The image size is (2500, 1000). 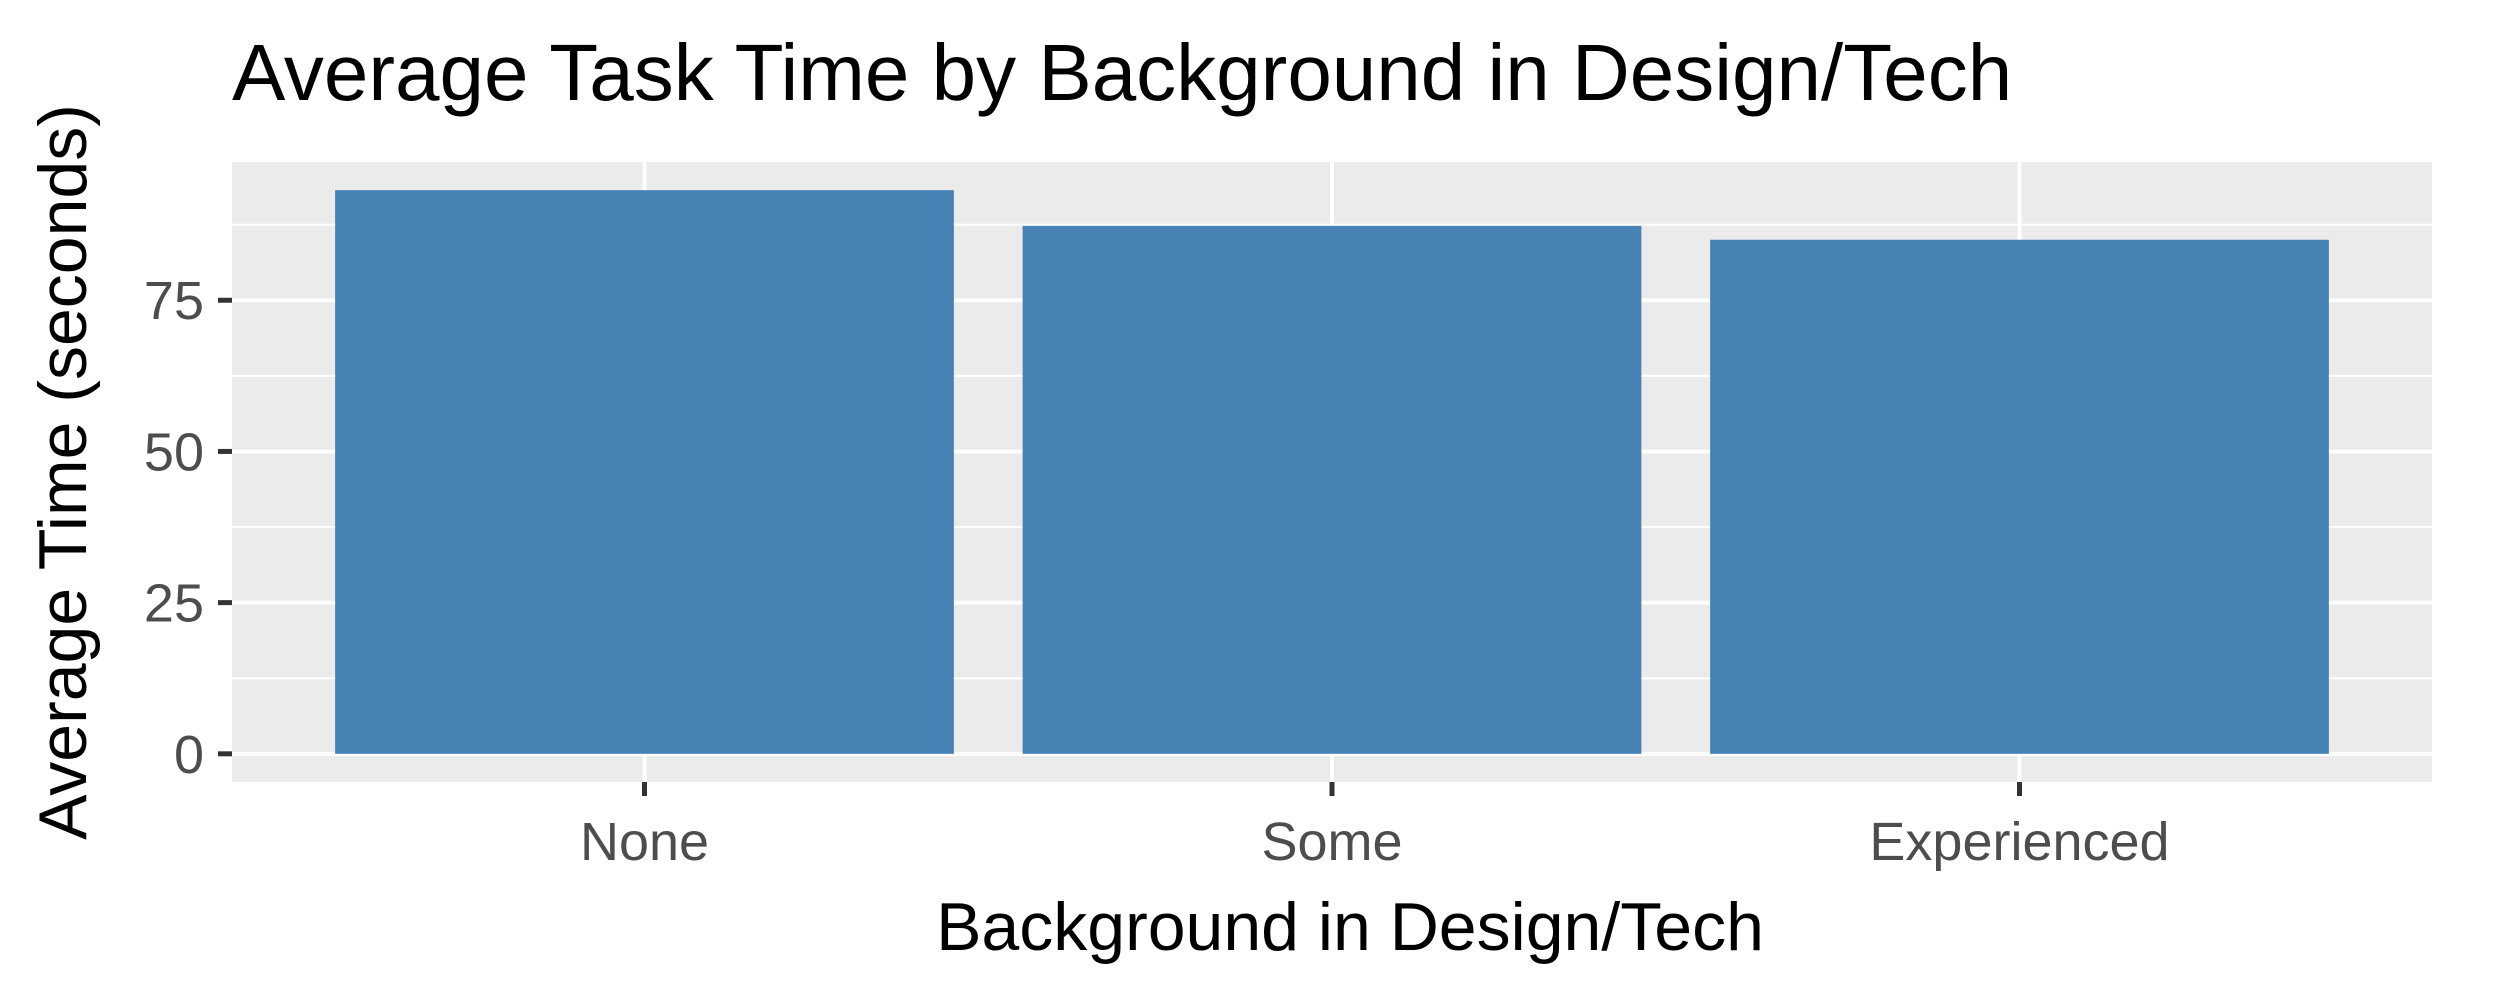 What do you see at coordinates (2019, 842) in the screenshot?
I see `x-tick-label: Experienced` at bounding box center [2019, 842].